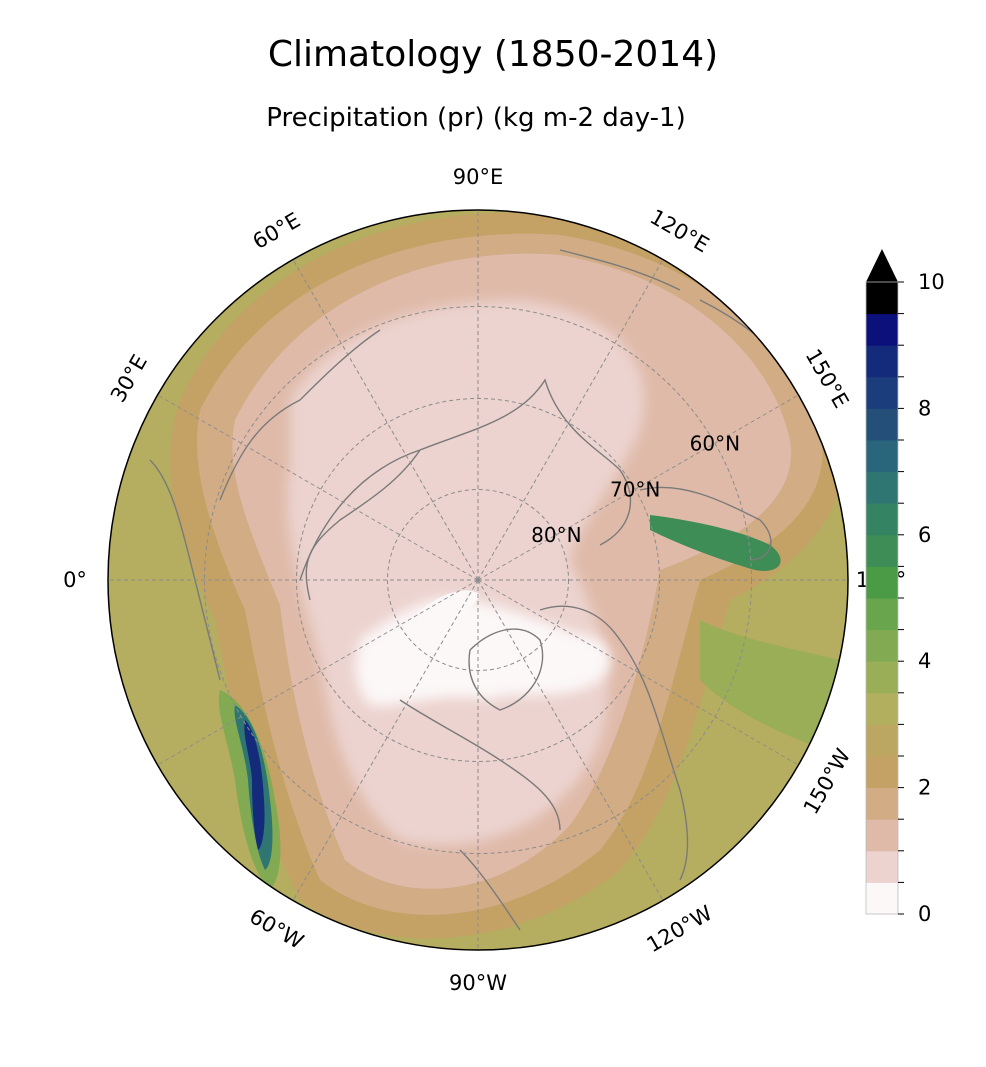  I want to click on colorbar-tick-label: 10, so click(931, 282).